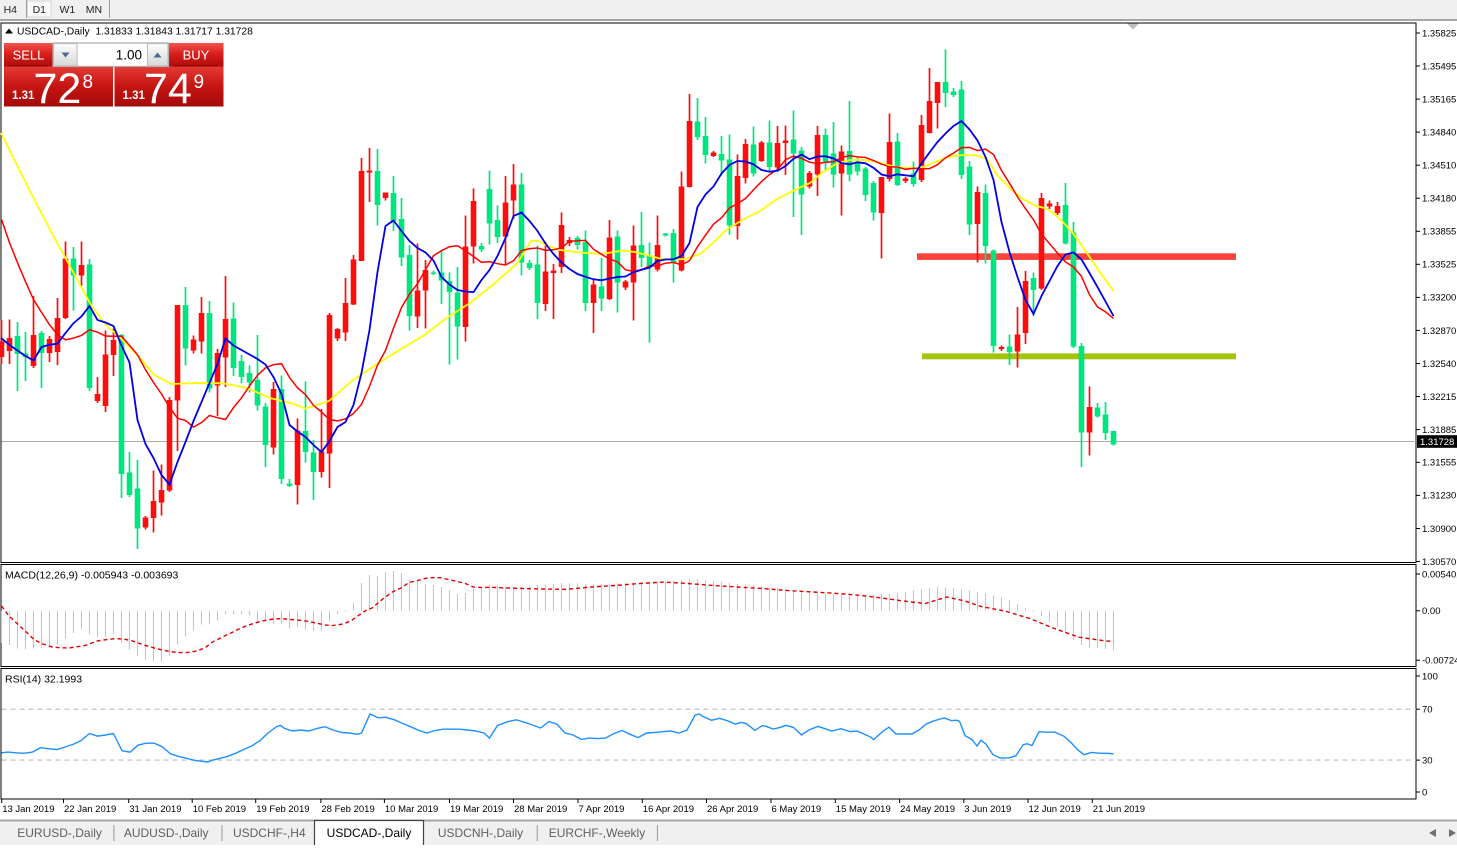 The image size is (1457, 850). Describe the element at coordinates (1439, 232) in the screenshot. I see `svg-text: 1.33855` at that location.